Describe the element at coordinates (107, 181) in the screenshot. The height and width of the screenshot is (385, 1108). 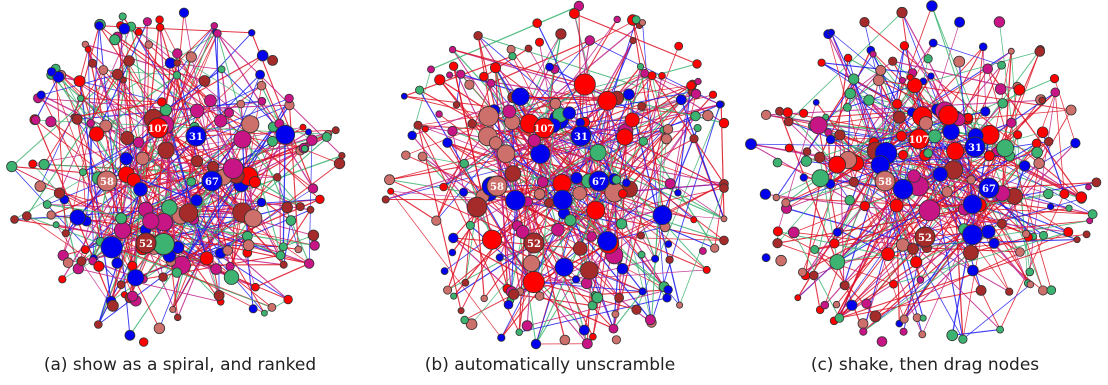
I see `hub-node-58: 58` at that location.